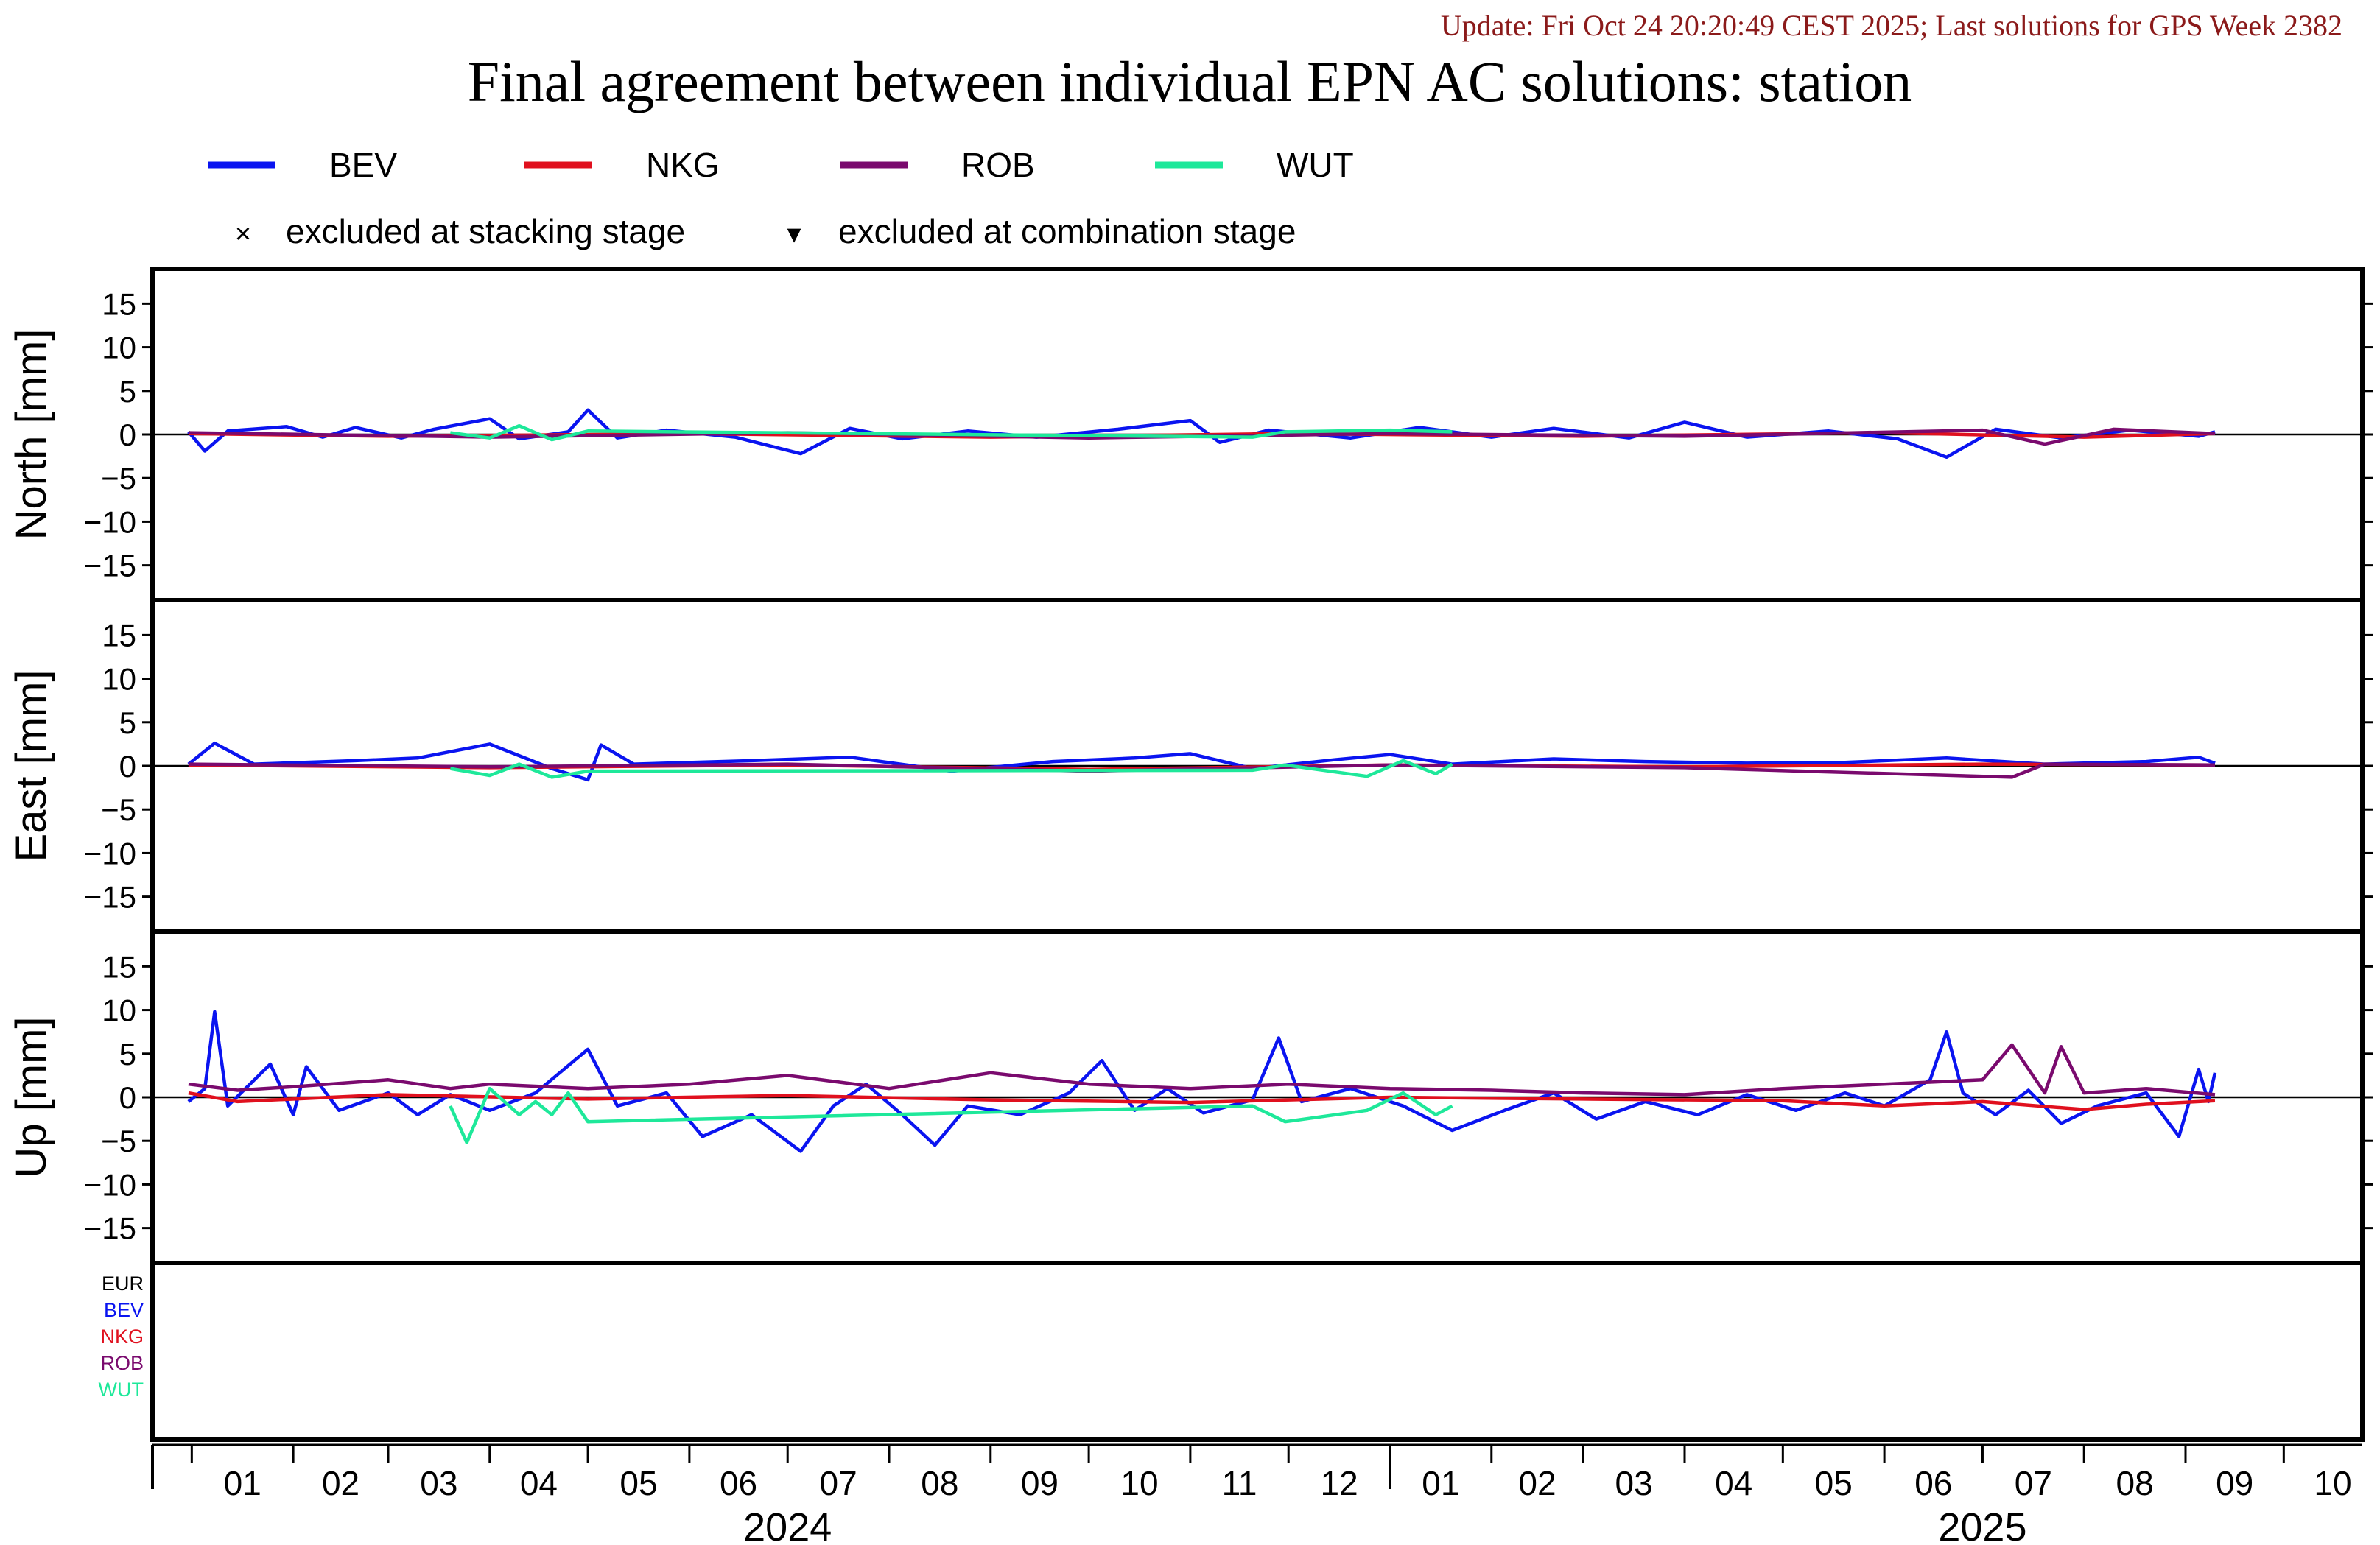  I want to click on solution-label-wut: WUT, so click(121, 1390).